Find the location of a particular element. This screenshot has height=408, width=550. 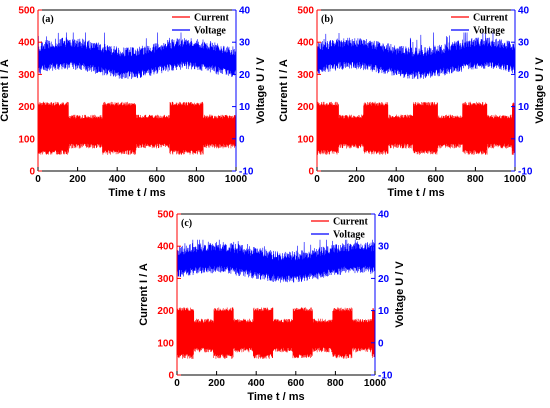

panel-tag: (a) is located at coordinates (48, 19).